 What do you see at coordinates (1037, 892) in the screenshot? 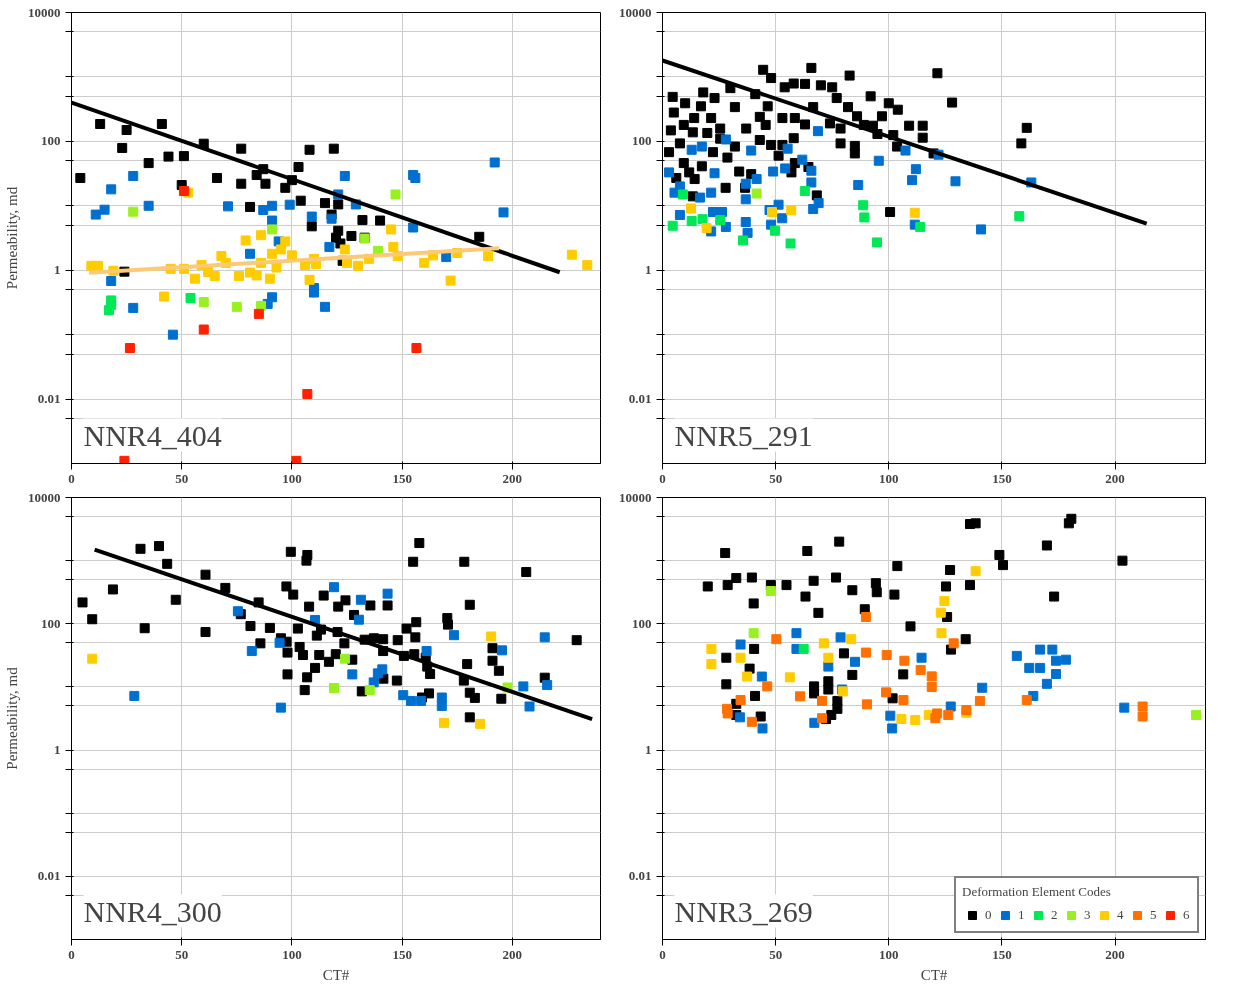
I see `legend-title: Deformation Element Codes` at bounding box center [1037, 892].